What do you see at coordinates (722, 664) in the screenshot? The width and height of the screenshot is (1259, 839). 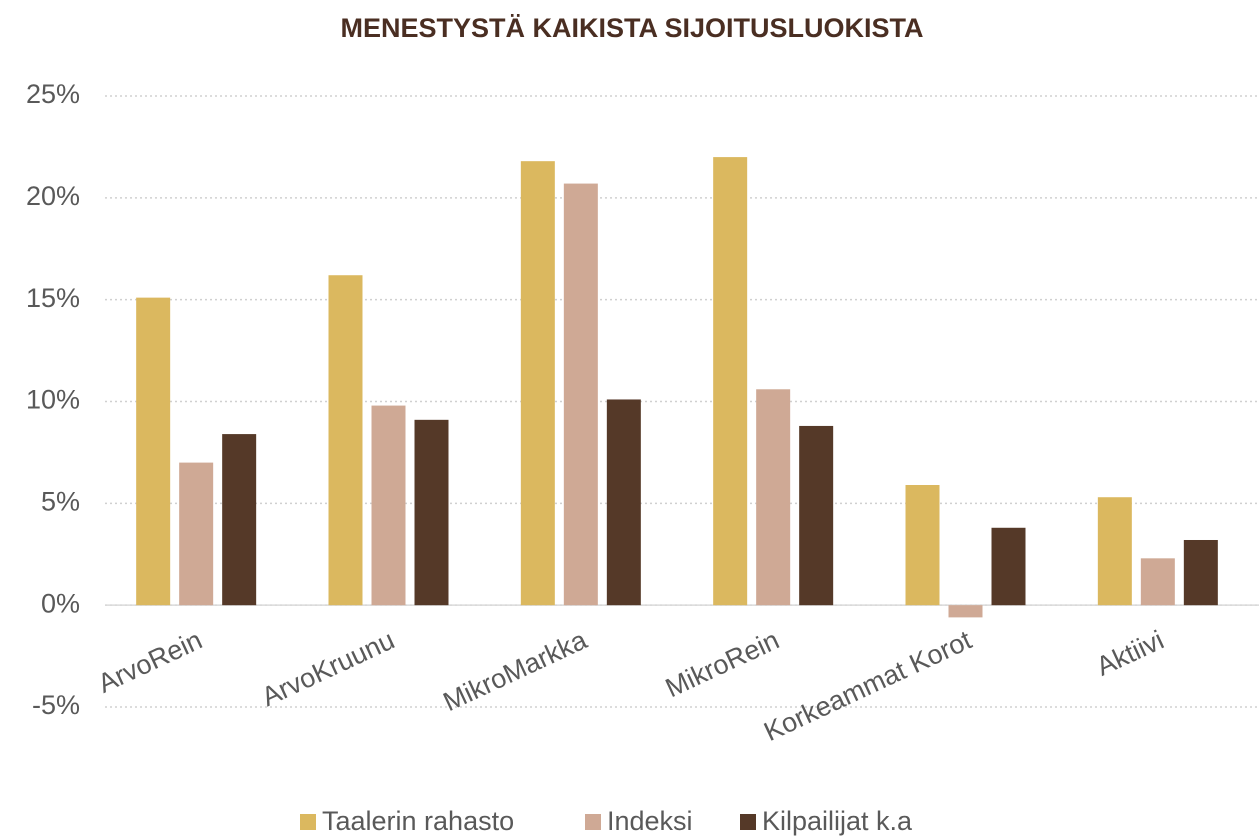 I see `x-tick-label: MikroRein` at bounding box center [722, 664].